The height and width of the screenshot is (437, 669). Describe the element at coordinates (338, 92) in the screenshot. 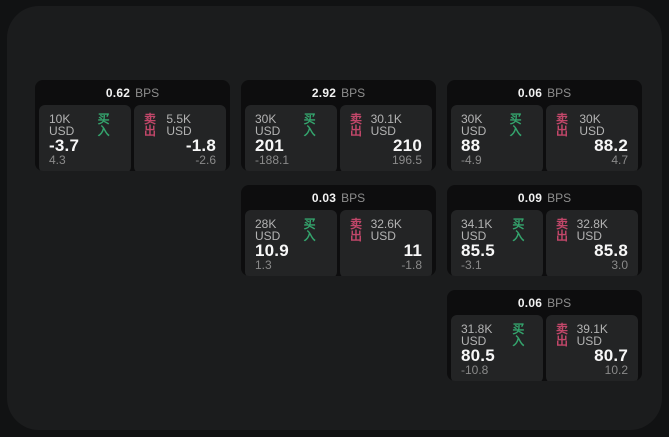

I see `card-header: 2.92 BPS` at that location.